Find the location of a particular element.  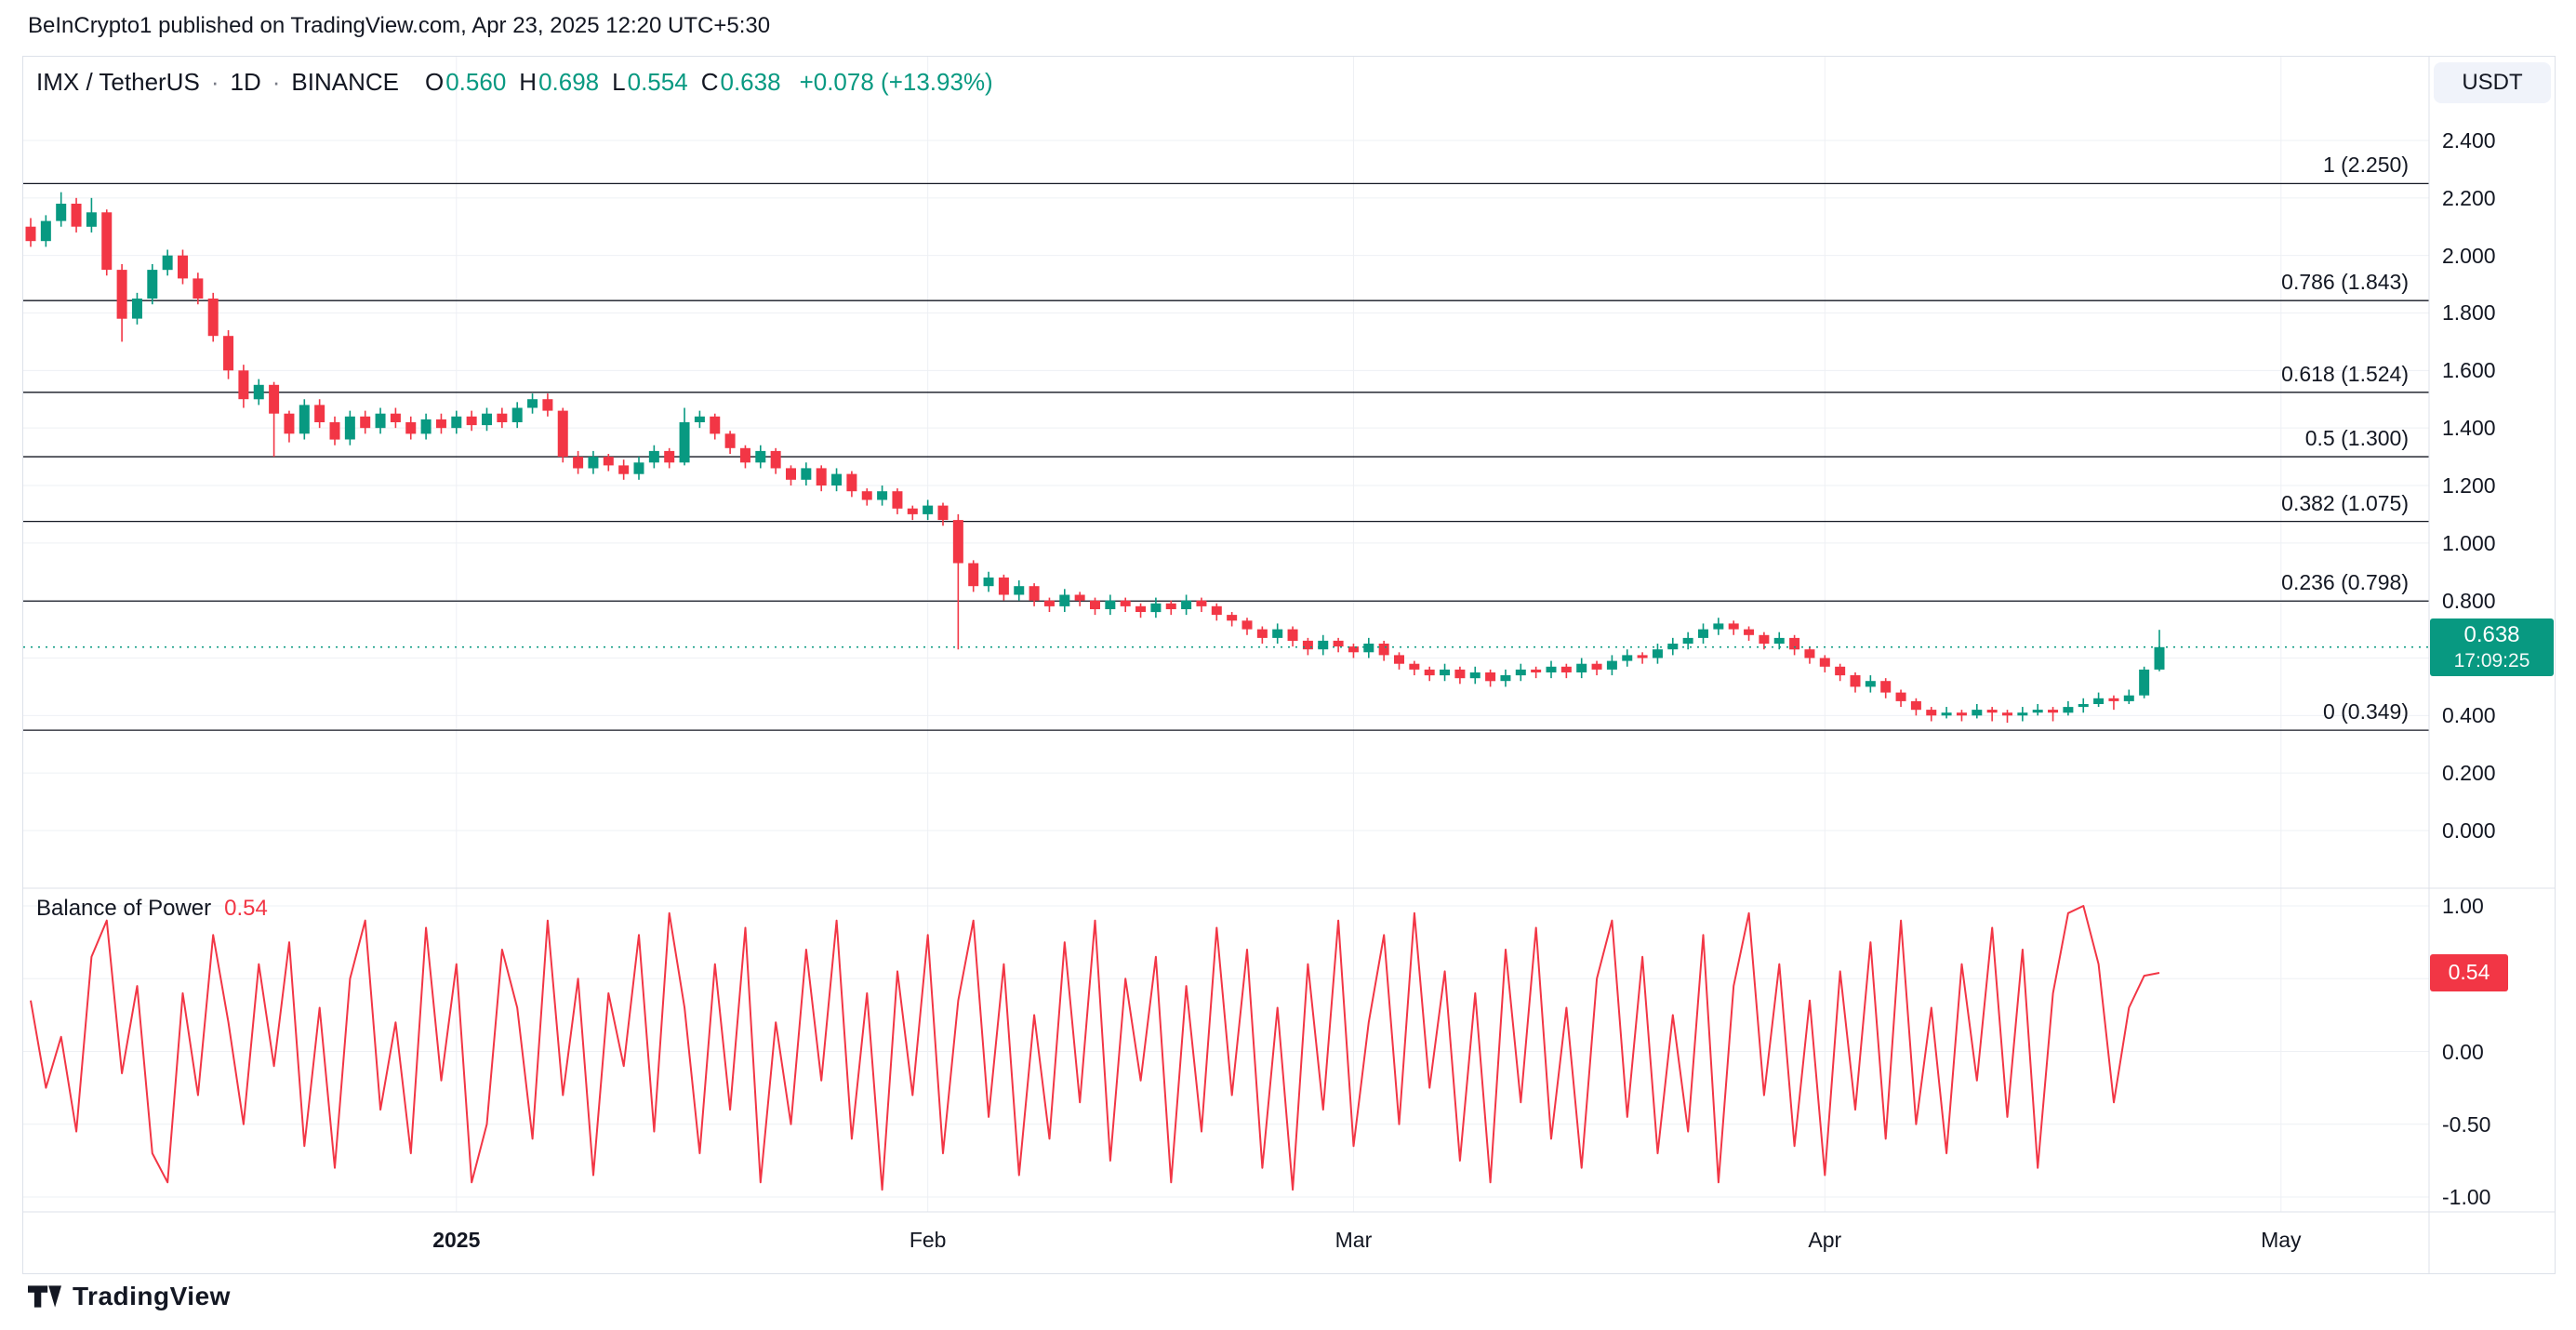

price-axis-label: 2.200 is located at coordinates (2469, 198).